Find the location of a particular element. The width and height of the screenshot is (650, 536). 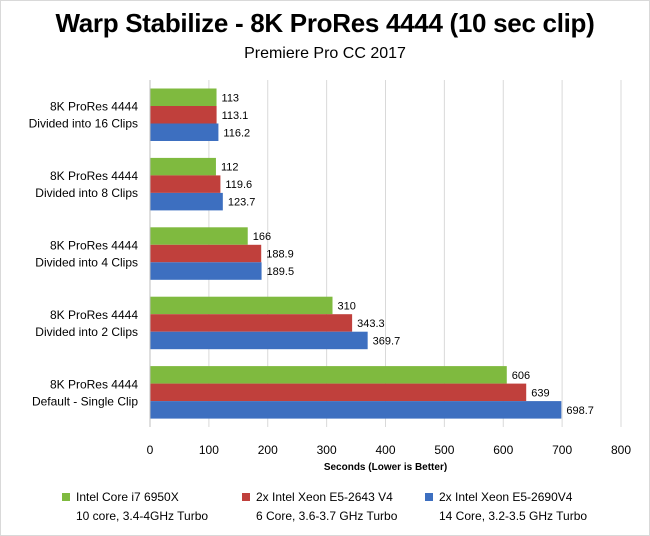

data-label: 310 is located at coordinates (347, 306).